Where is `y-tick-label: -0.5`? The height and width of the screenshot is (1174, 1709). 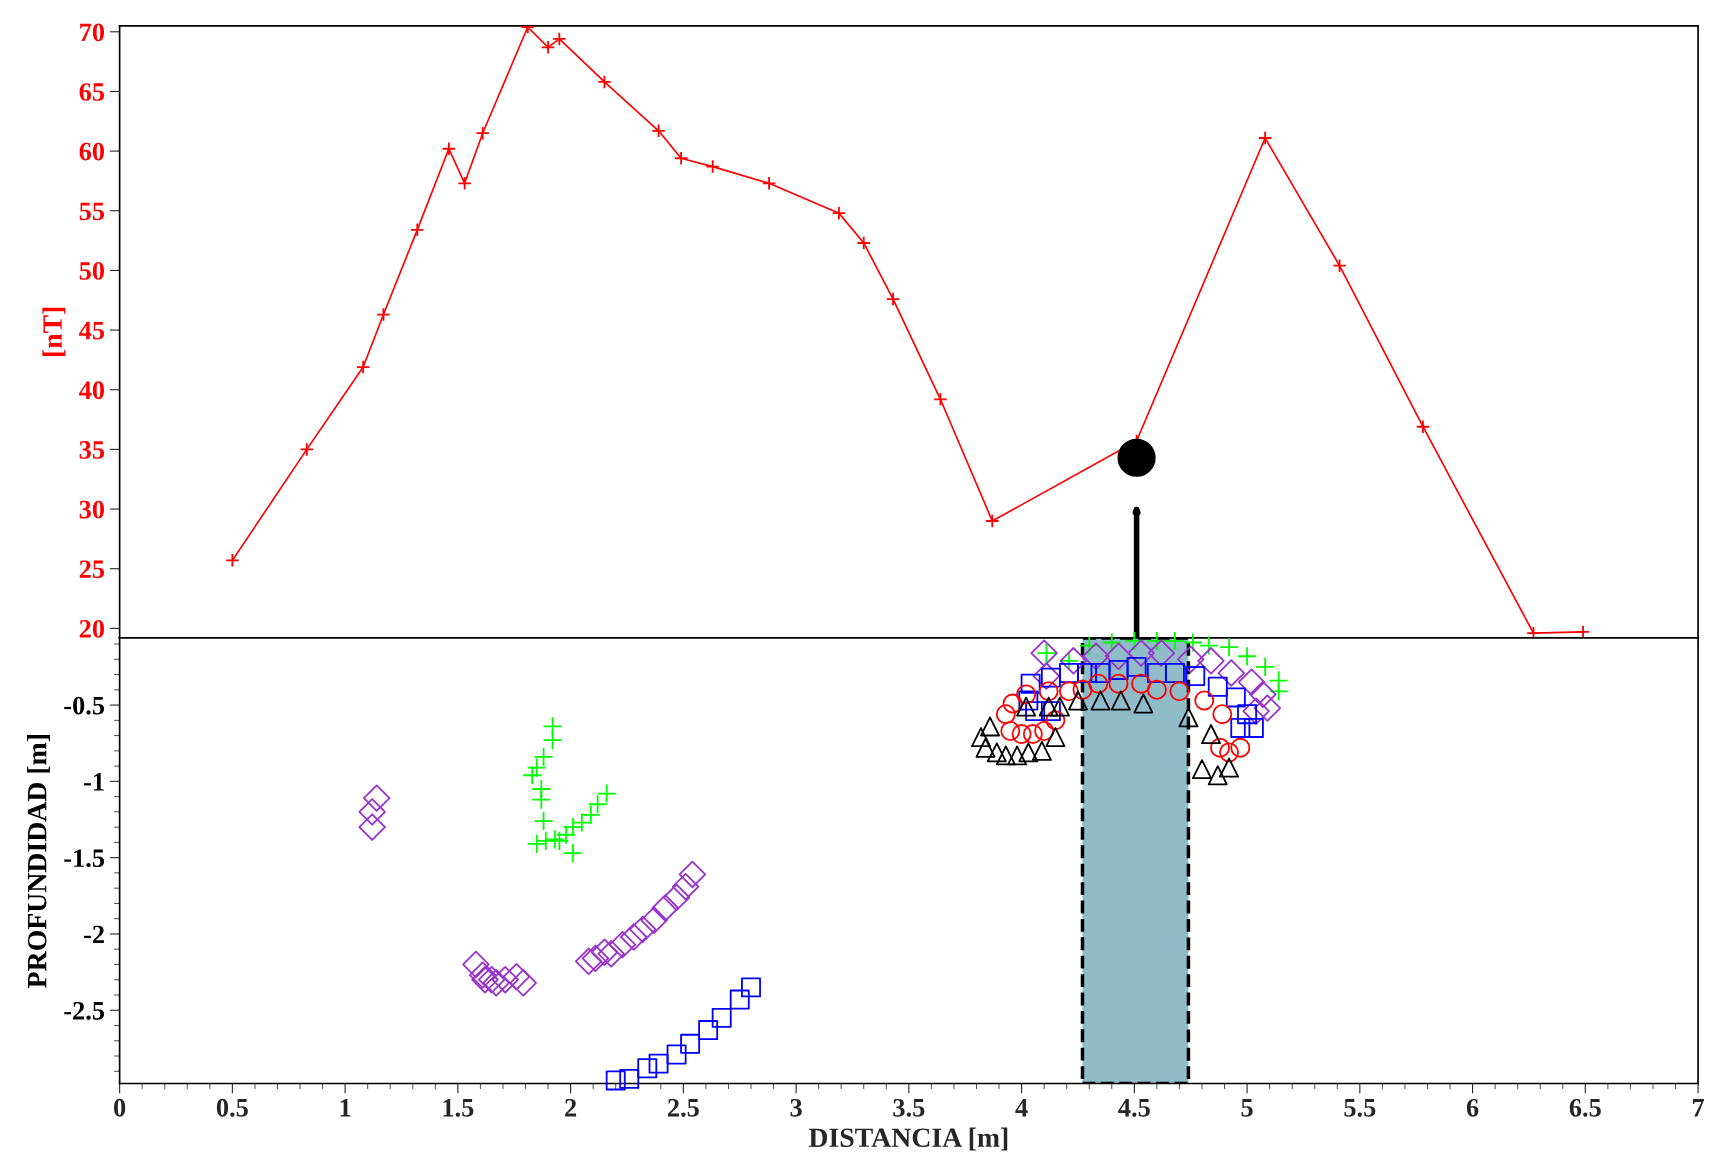
y-tick-label: -0.5 is located at coordinates (84, 705).